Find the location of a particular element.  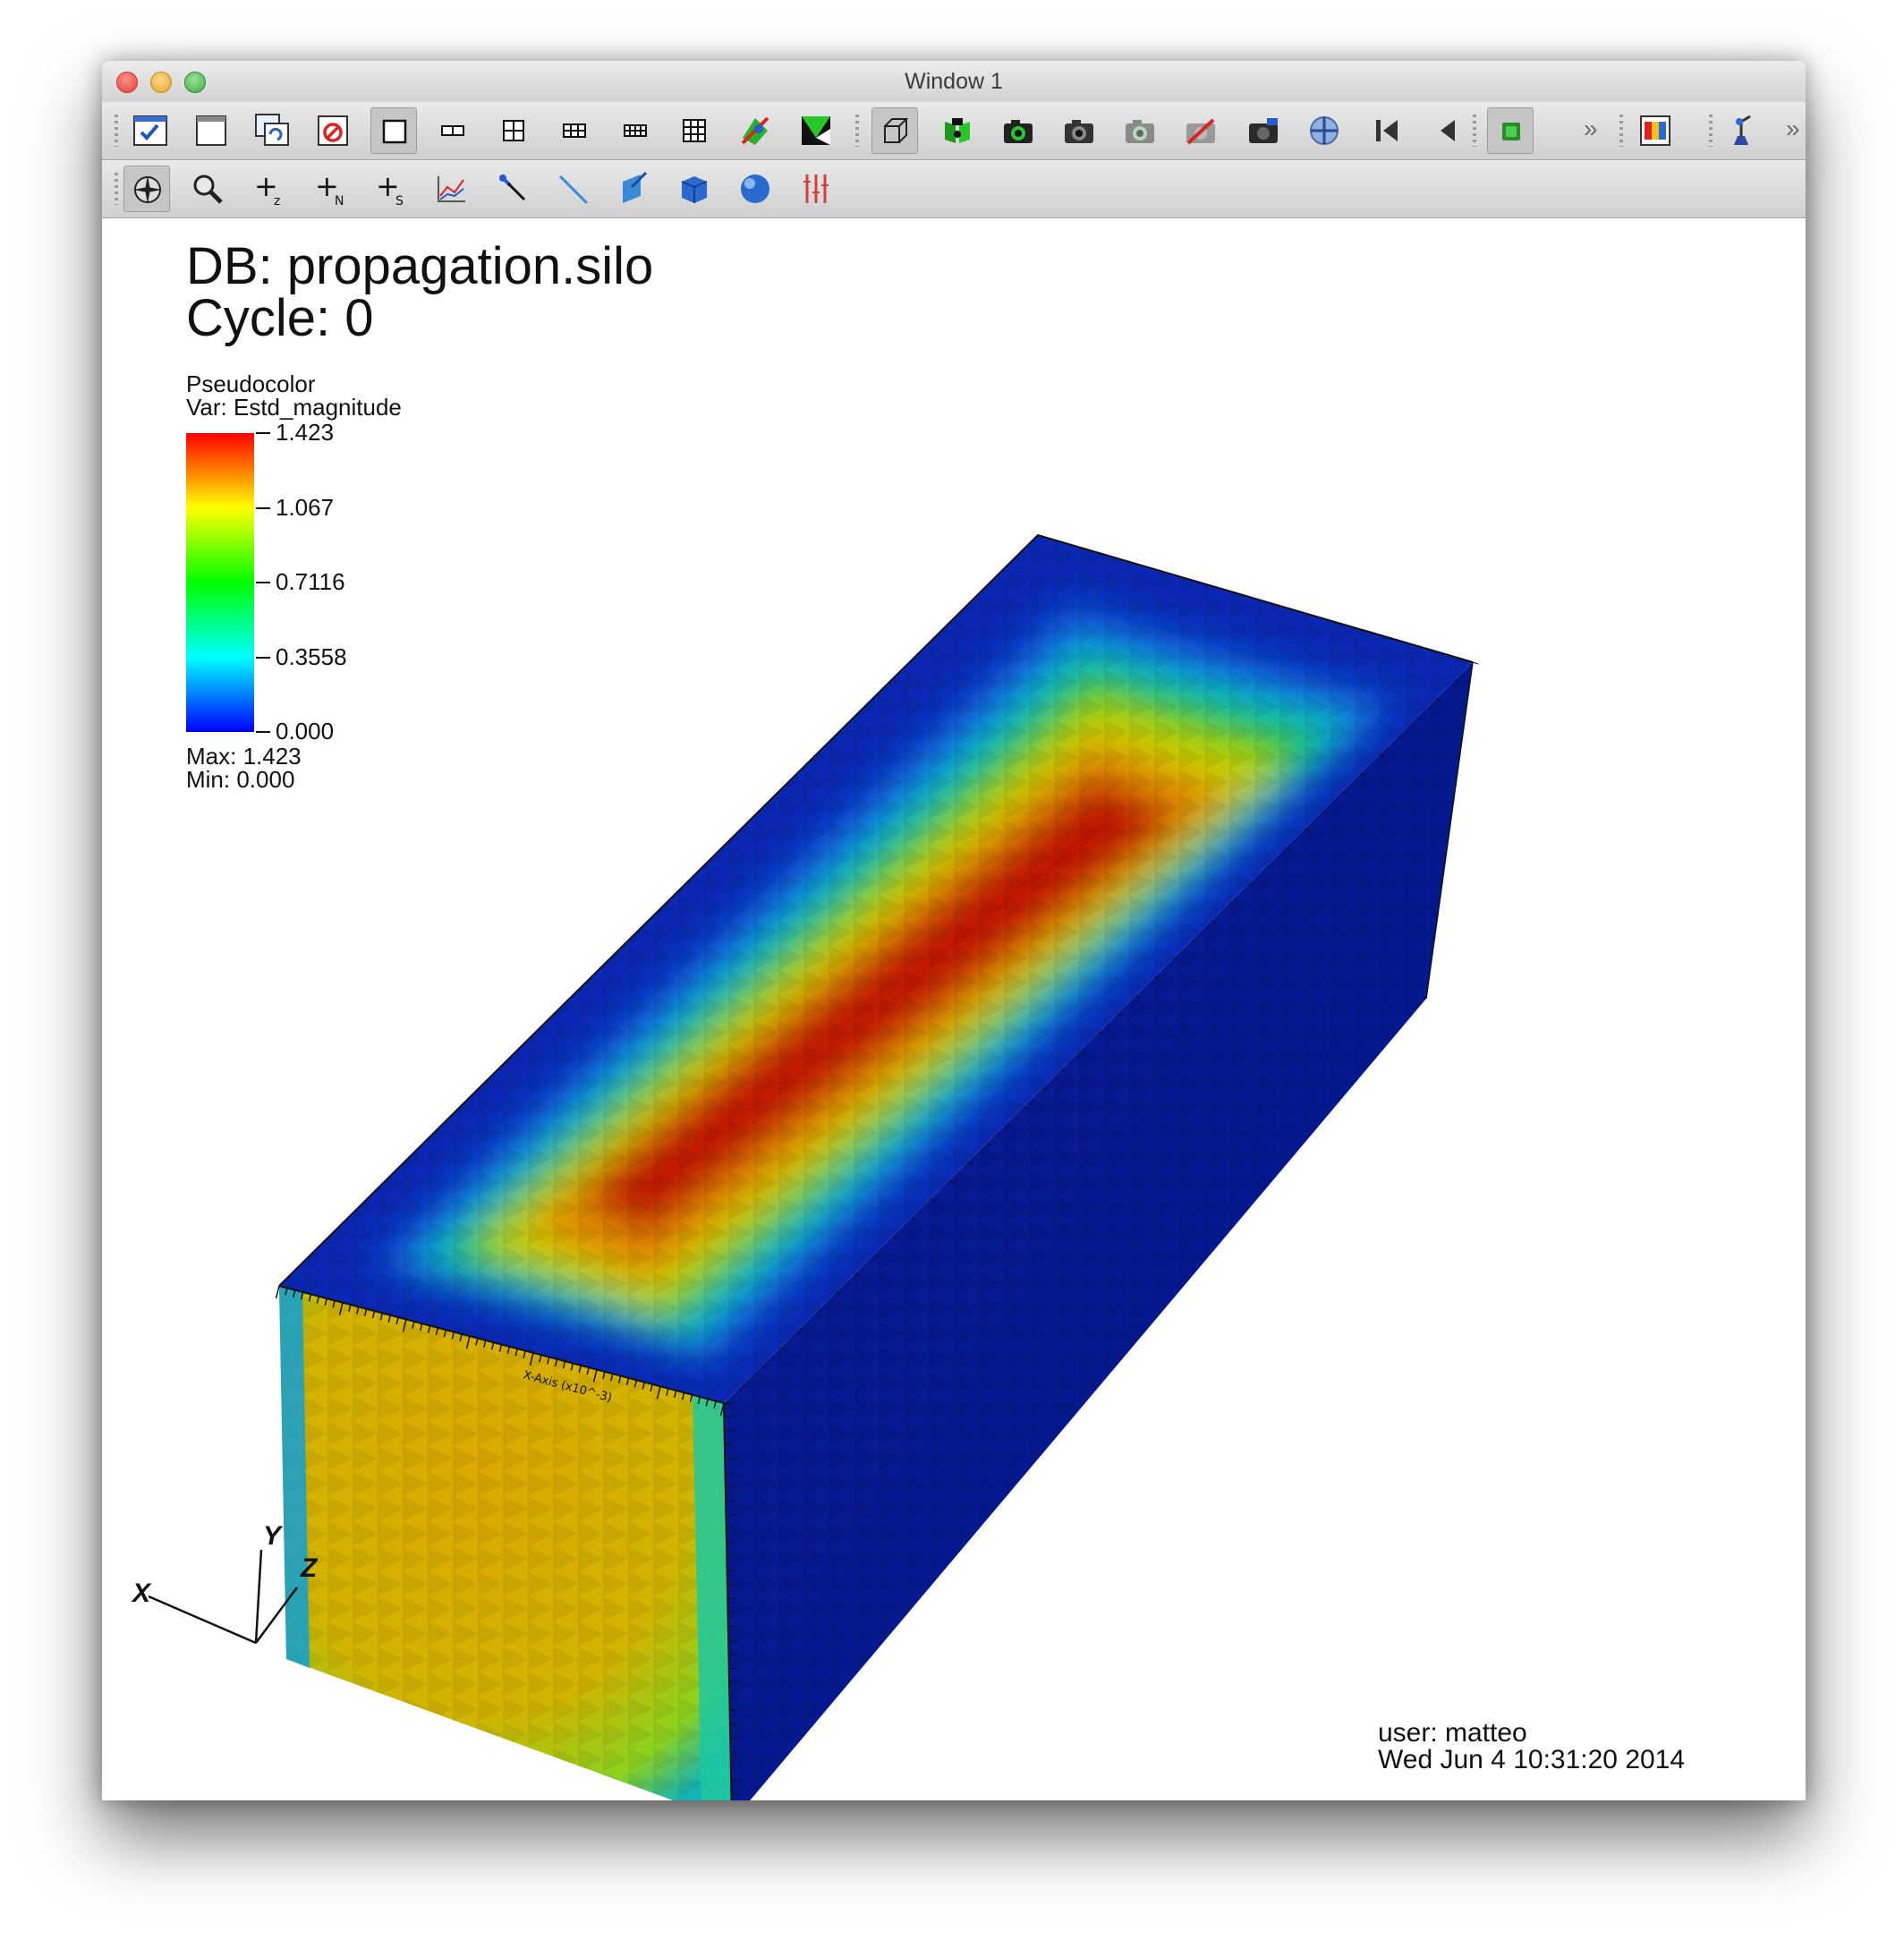

axis-restriction-button is located at coordinates (816, 189).